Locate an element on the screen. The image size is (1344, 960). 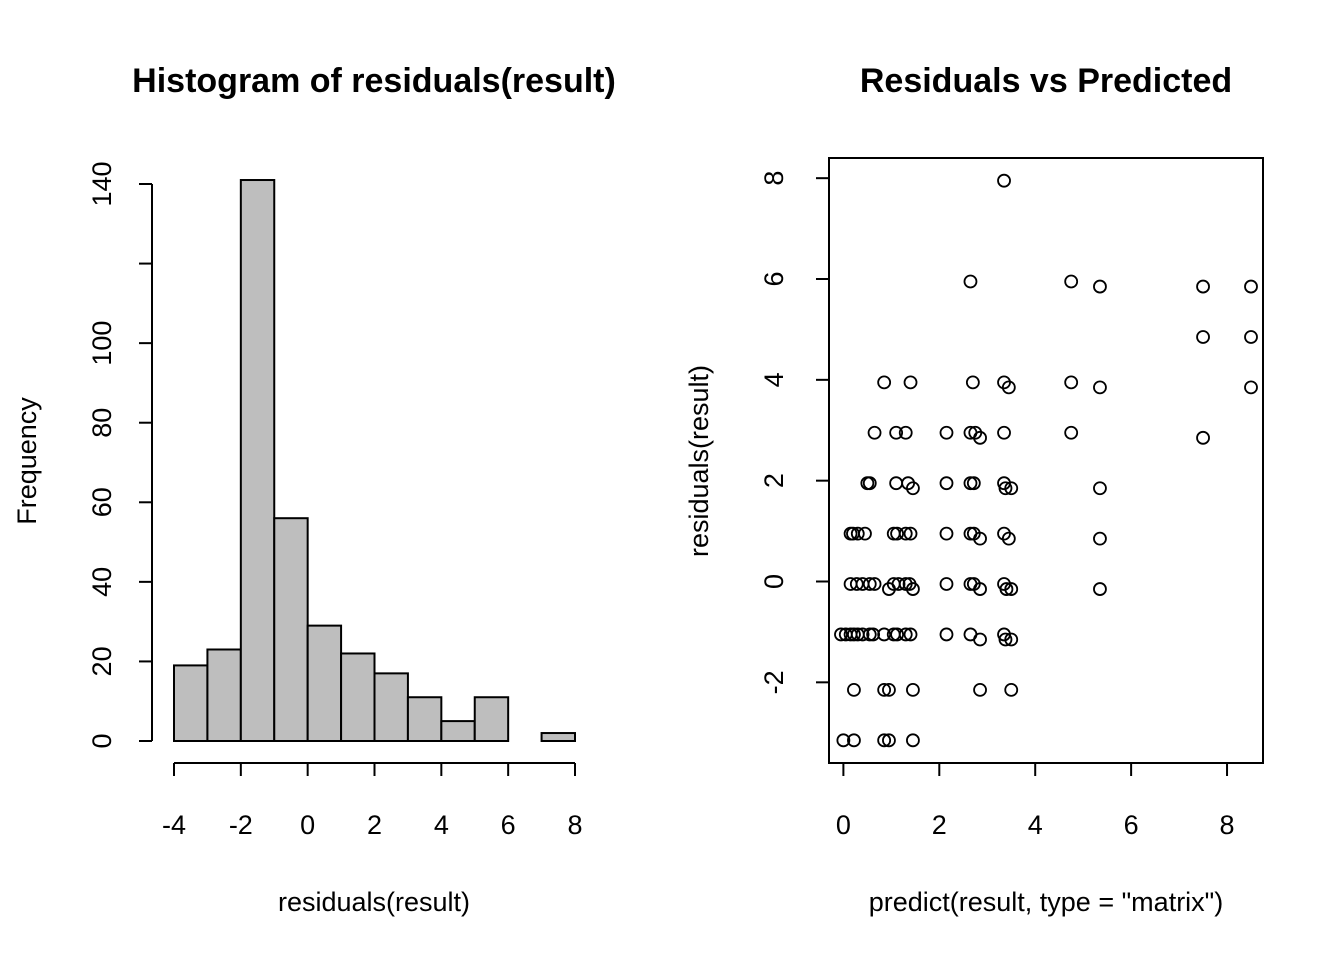
histogram-y-tick-label: 140 is located at coordinates (102, 183).